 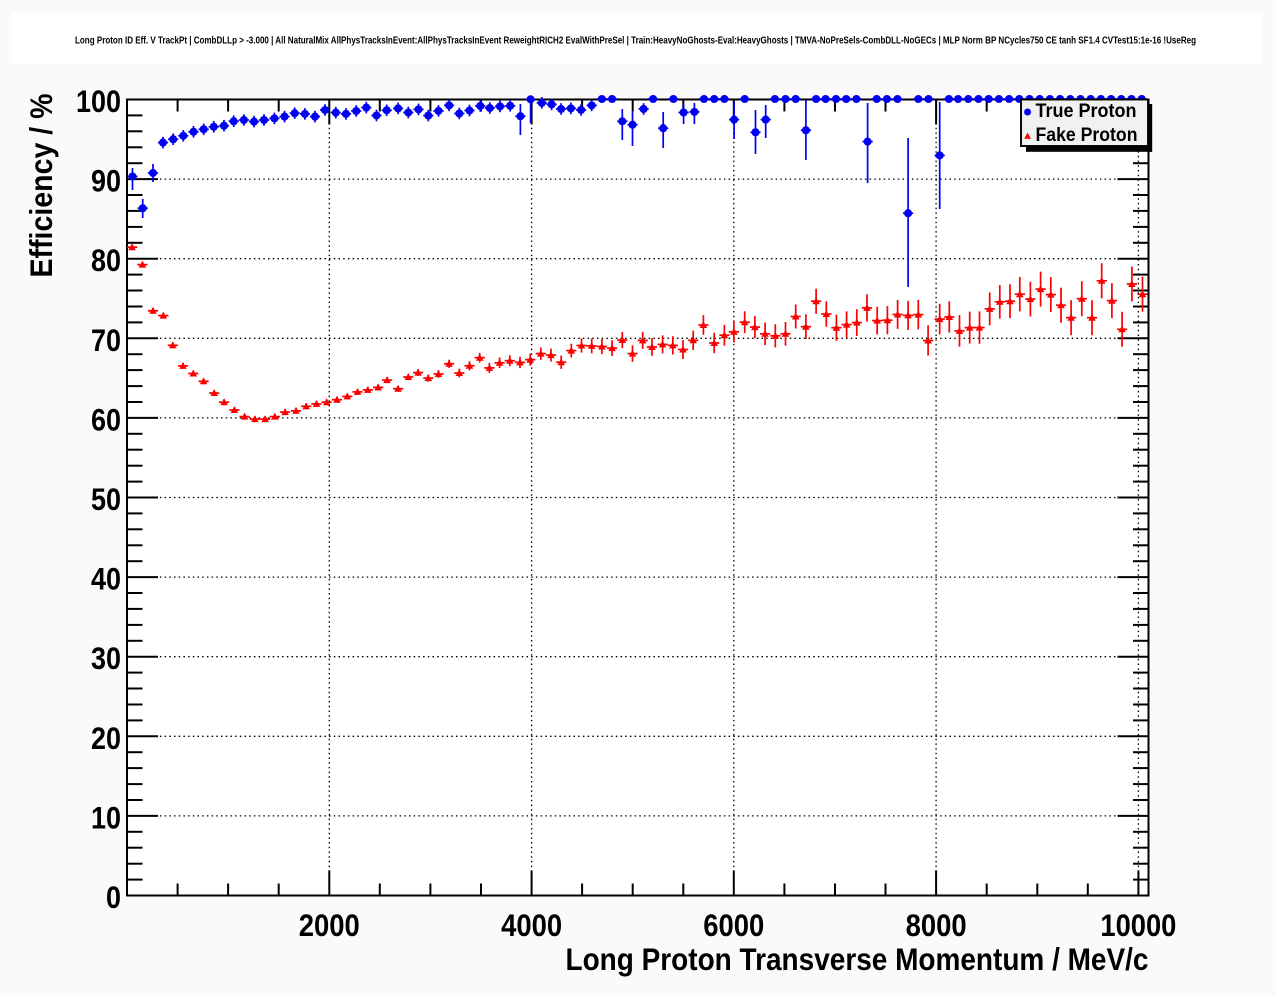 What do you see at coordinates (857, 959) in the screenshot?
I see `svg-text:Long Proton Transverse Momentu: Long Proton Transverse Momentum / MeV/c` at bounding box center [857, 959].